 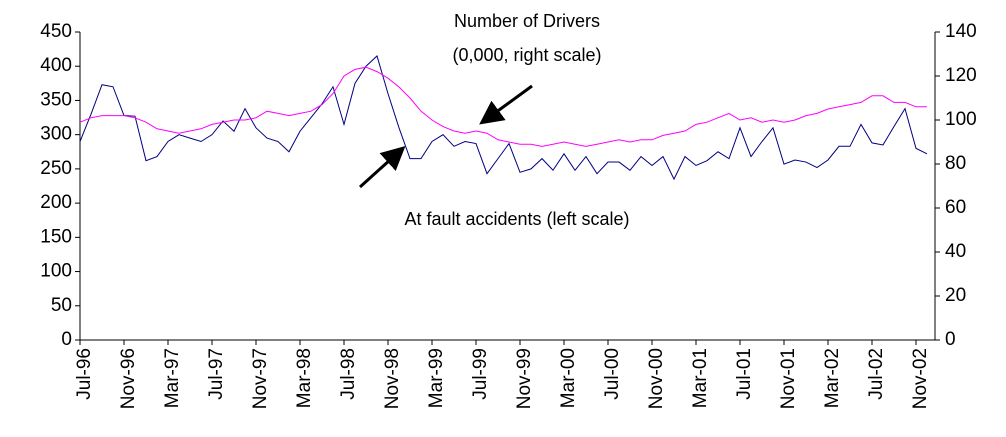 I want to click on y-tick-label: 400, so click(x=56, y=65).